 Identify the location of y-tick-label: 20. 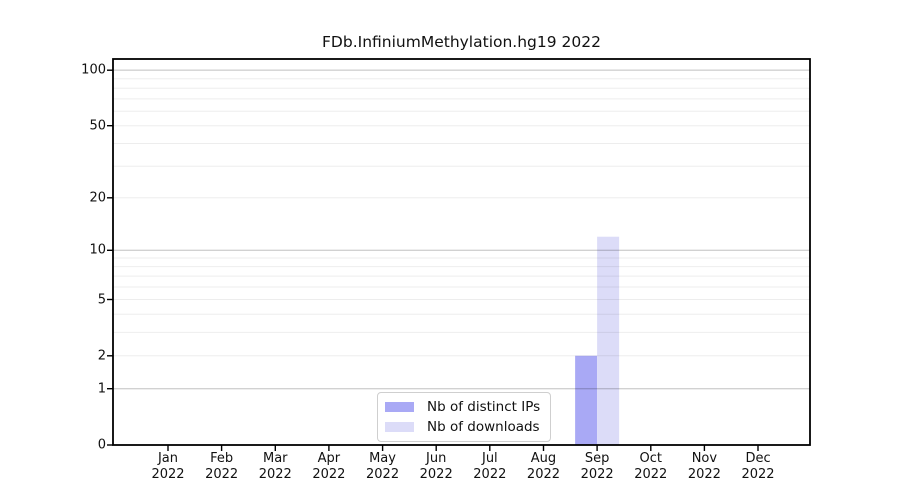
(97, 198).